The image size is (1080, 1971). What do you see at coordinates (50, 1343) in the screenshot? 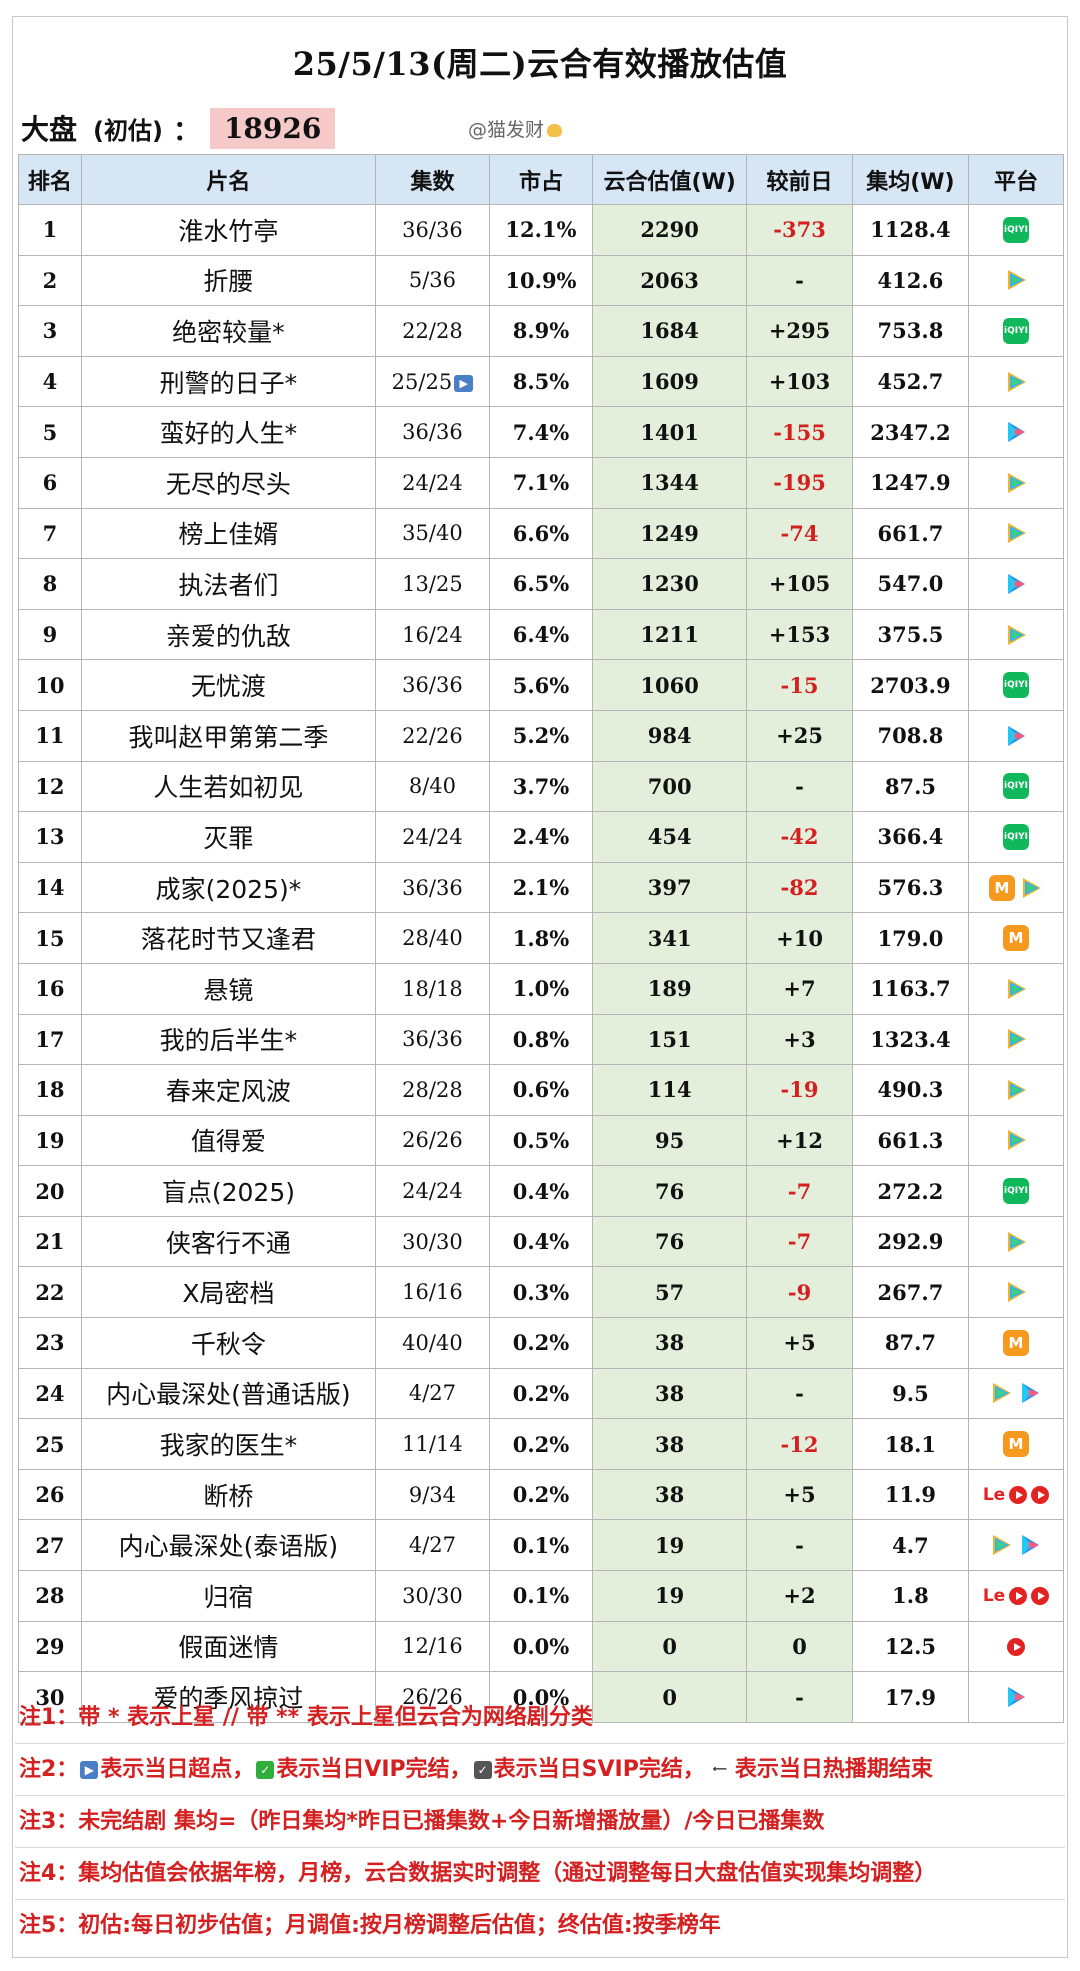
I see `rank-cell: 23` at bounding box center [50, 1343].